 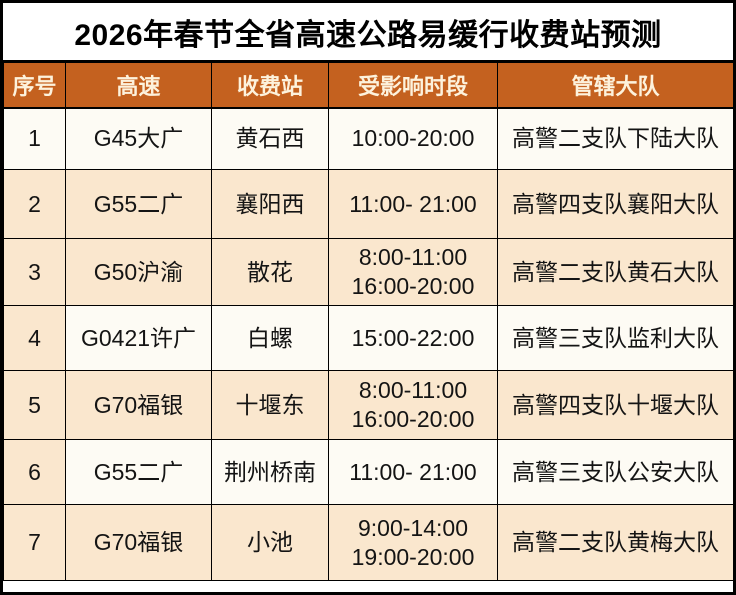 I want to click on cell-jurisdiction-brigade: 高警四支队十堰大队, so click(x=615, y=405).